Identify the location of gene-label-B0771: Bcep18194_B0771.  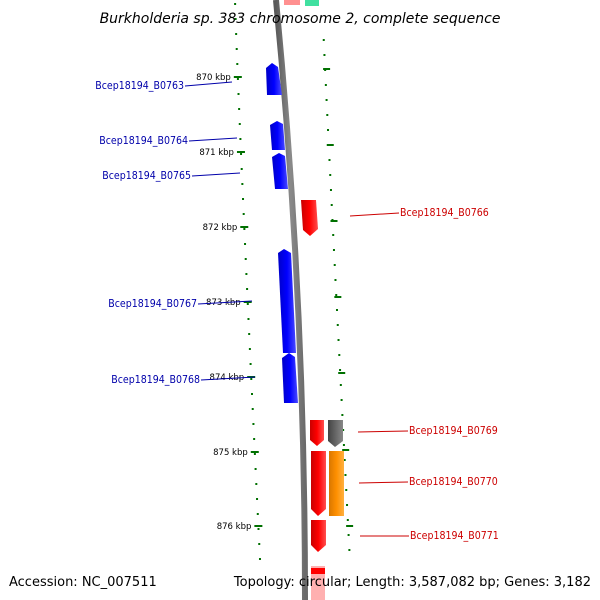
(454, 536).